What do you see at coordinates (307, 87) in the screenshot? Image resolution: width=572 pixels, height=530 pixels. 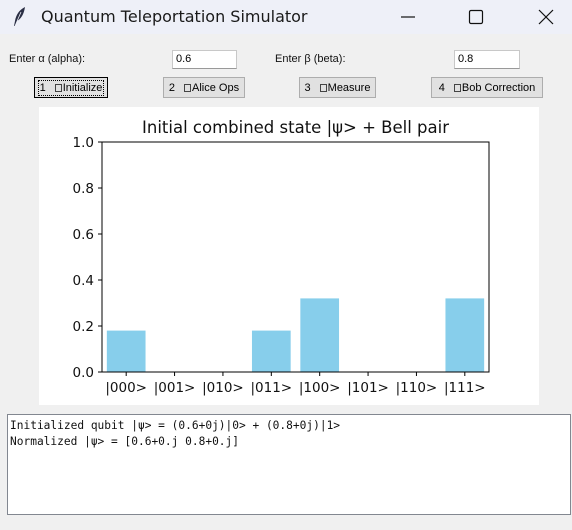 I see `measure-button-number: 3` at bounding box center [307, 87].